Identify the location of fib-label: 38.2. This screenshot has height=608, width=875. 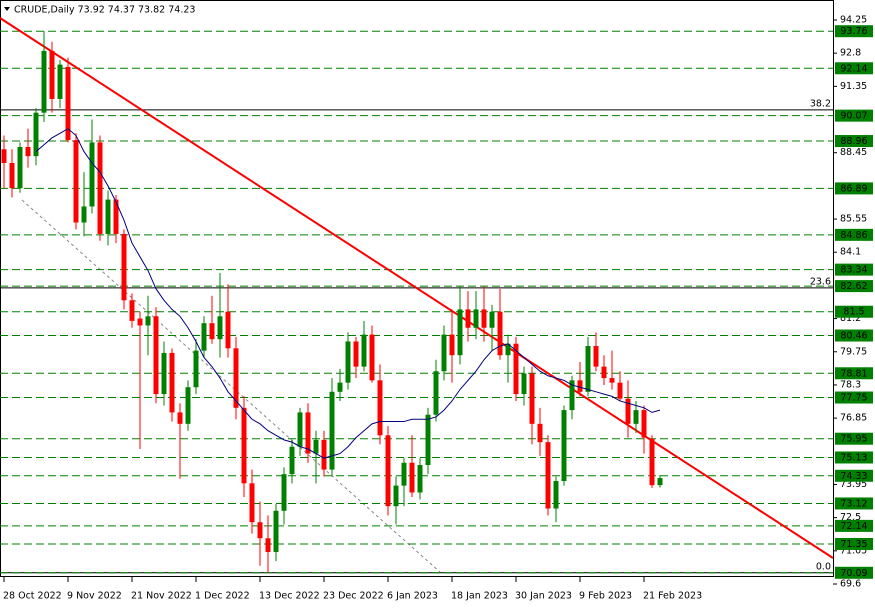
(820, 103).